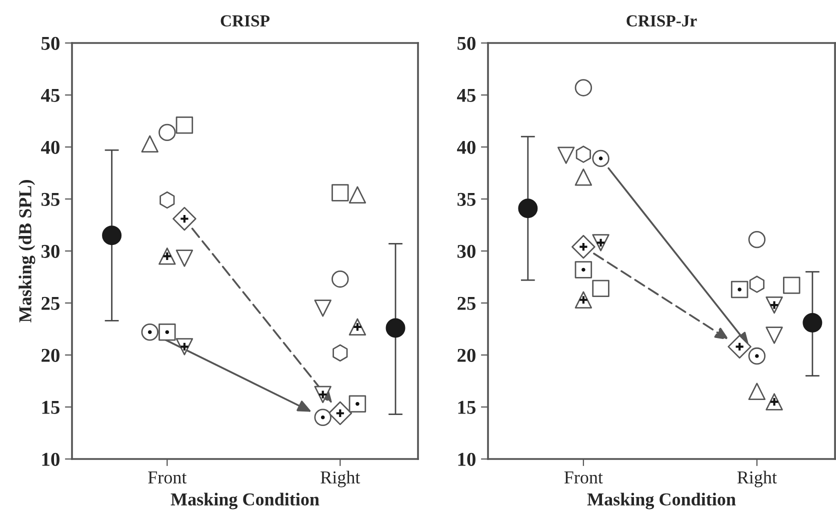 The height and width of the screenshot is (521, 836). I want to click on chart-title: CRISP, so click(245, 20).